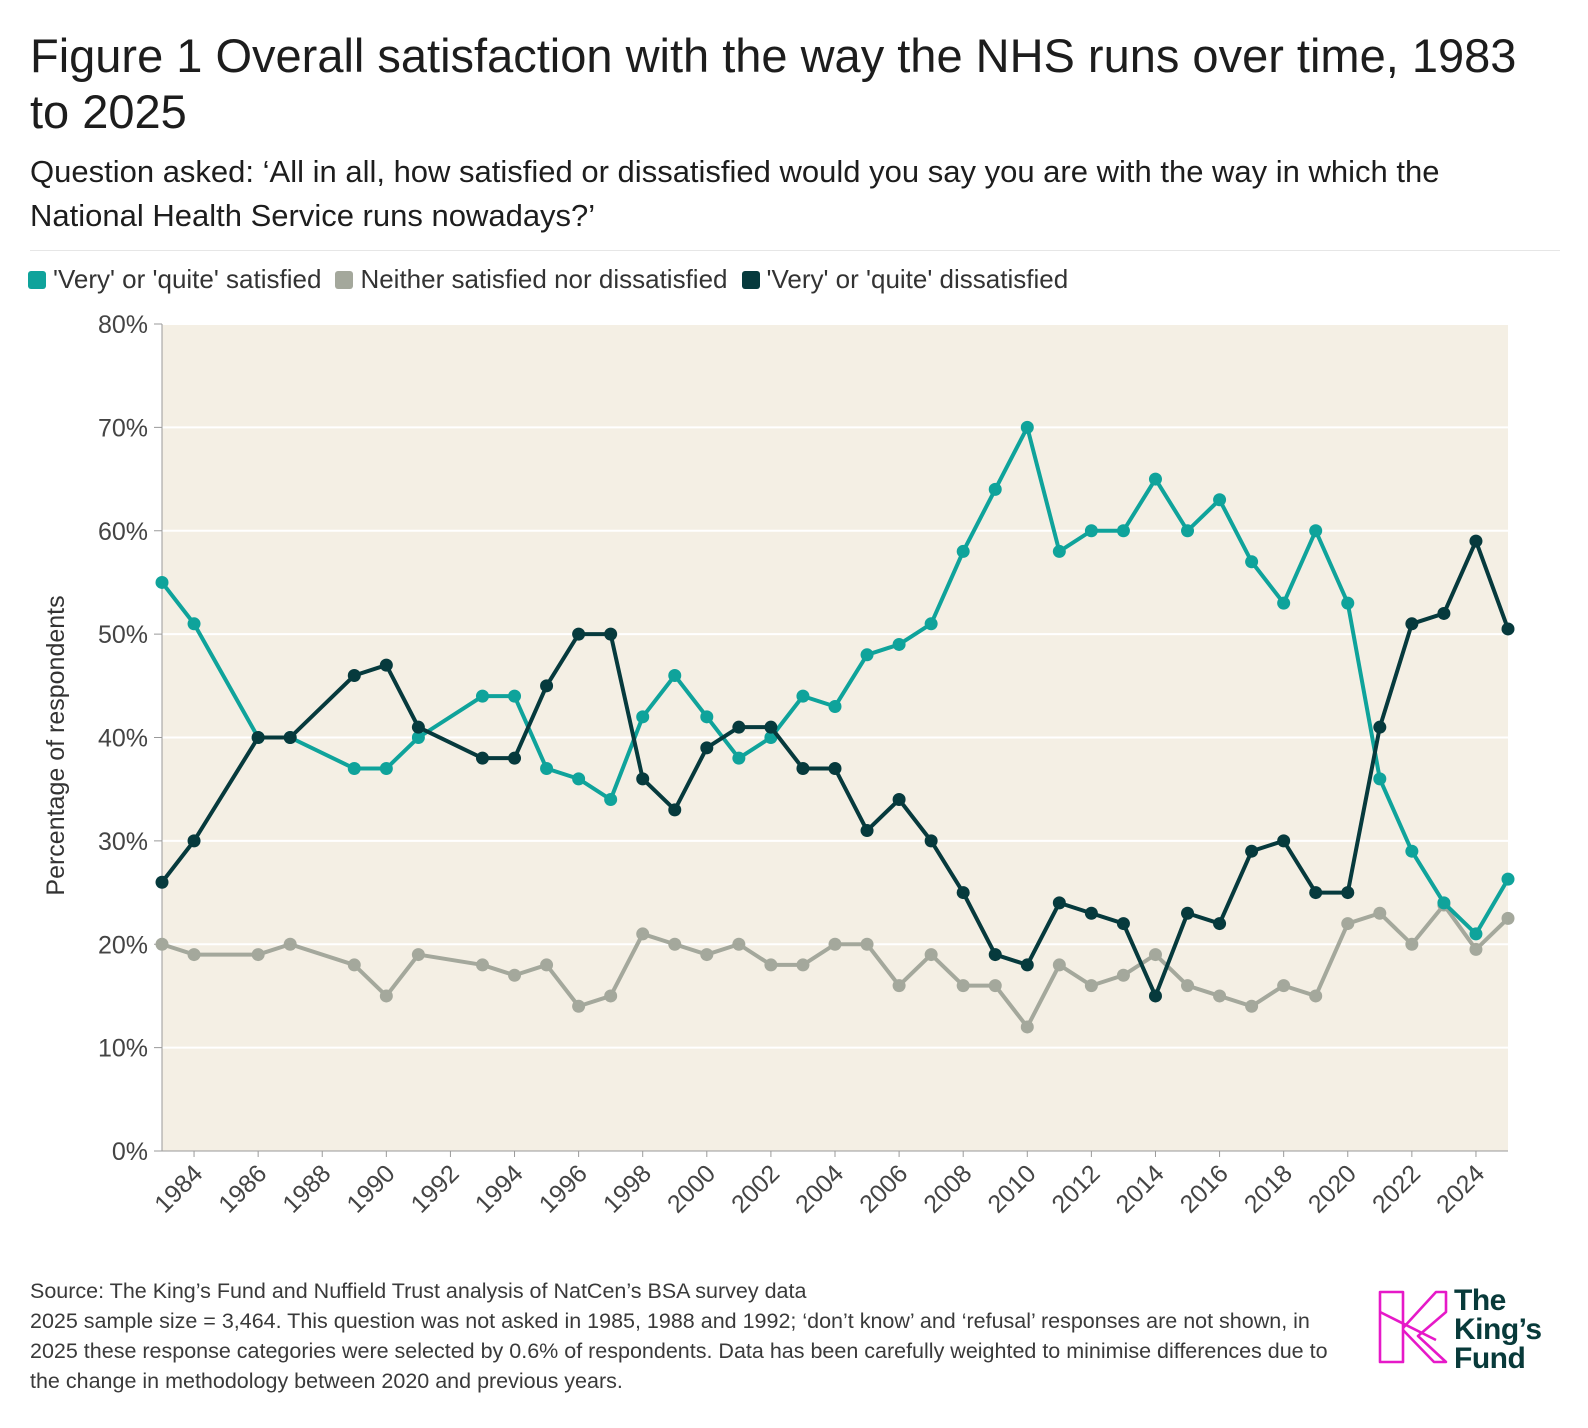 Image resolution: width=1588 pixels, height=1428 pixels. Describe the element at coordinates (370, 1188) in the screenshot. I see `x-tick-label: 1990` at that location.